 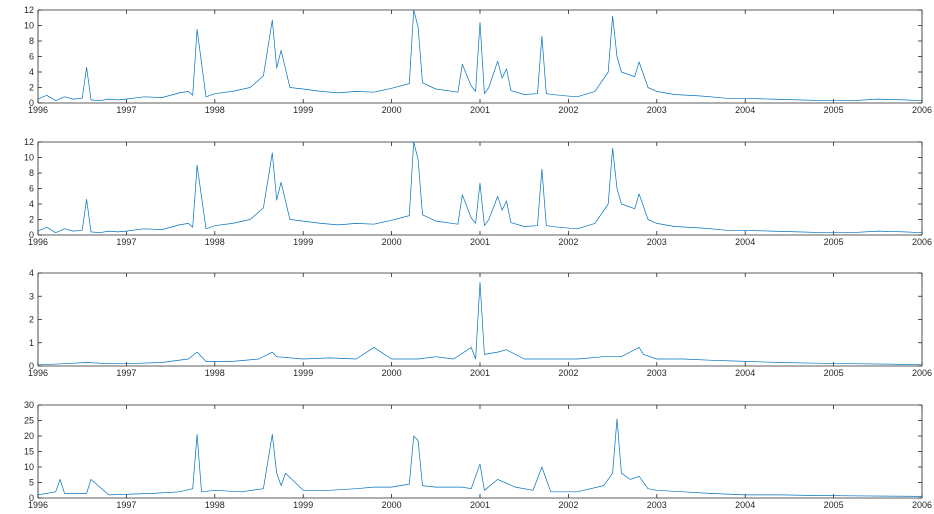 What do you see at coordinates (31, 483) in the screenshot?
I see `y-tick-label: 5` at bounding box center [31, 483].